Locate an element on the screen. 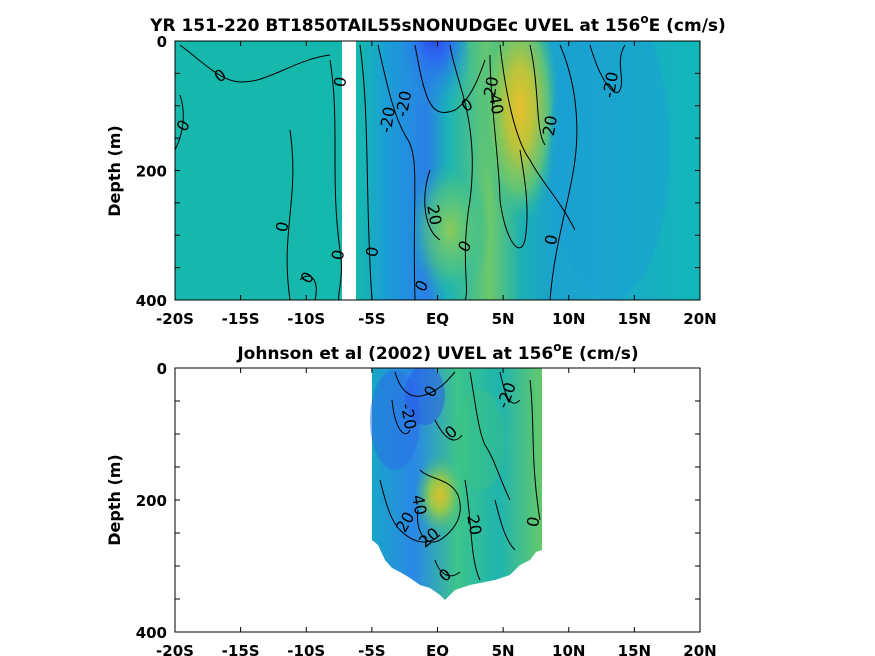 This screenshot has width=875, height=656. top-x-tick-labels: -20S -15S -10S -5S EQ 5N 10N 15N 20N is located at coordinates (436, 319).